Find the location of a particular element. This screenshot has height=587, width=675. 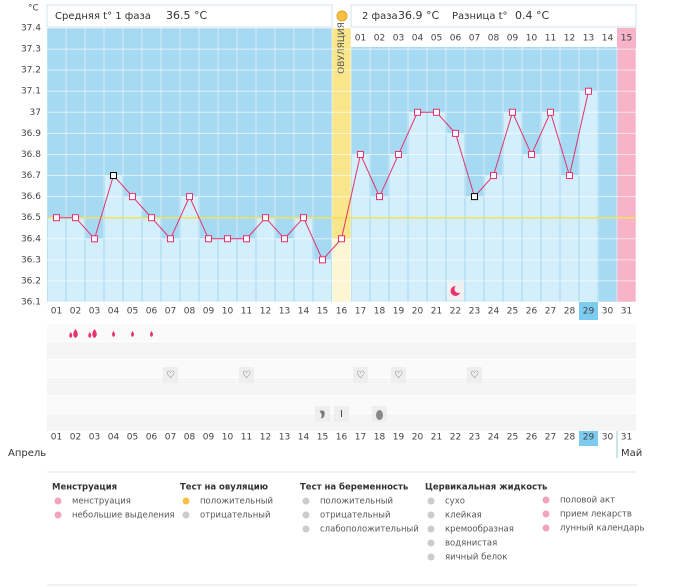

legend-item: водянистая is located at coordinates (471, 544).